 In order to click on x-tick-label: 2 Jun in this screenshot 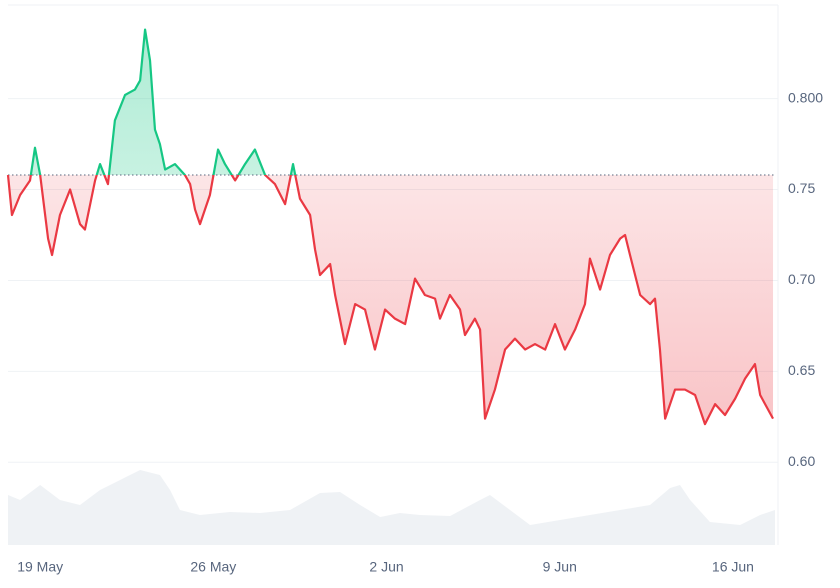, I will do `click(386, 567)`.